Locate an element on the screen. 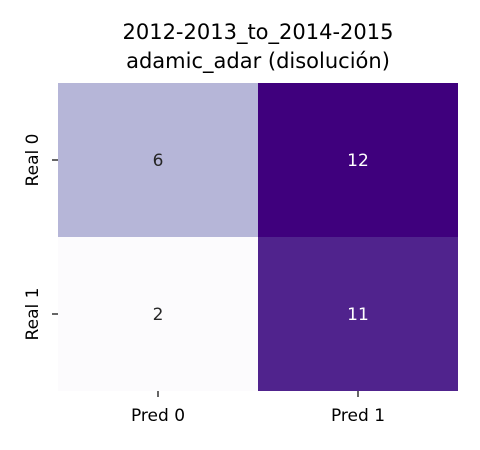  y-tick-label-0: Real 0 is located at coordinates (33, 160).